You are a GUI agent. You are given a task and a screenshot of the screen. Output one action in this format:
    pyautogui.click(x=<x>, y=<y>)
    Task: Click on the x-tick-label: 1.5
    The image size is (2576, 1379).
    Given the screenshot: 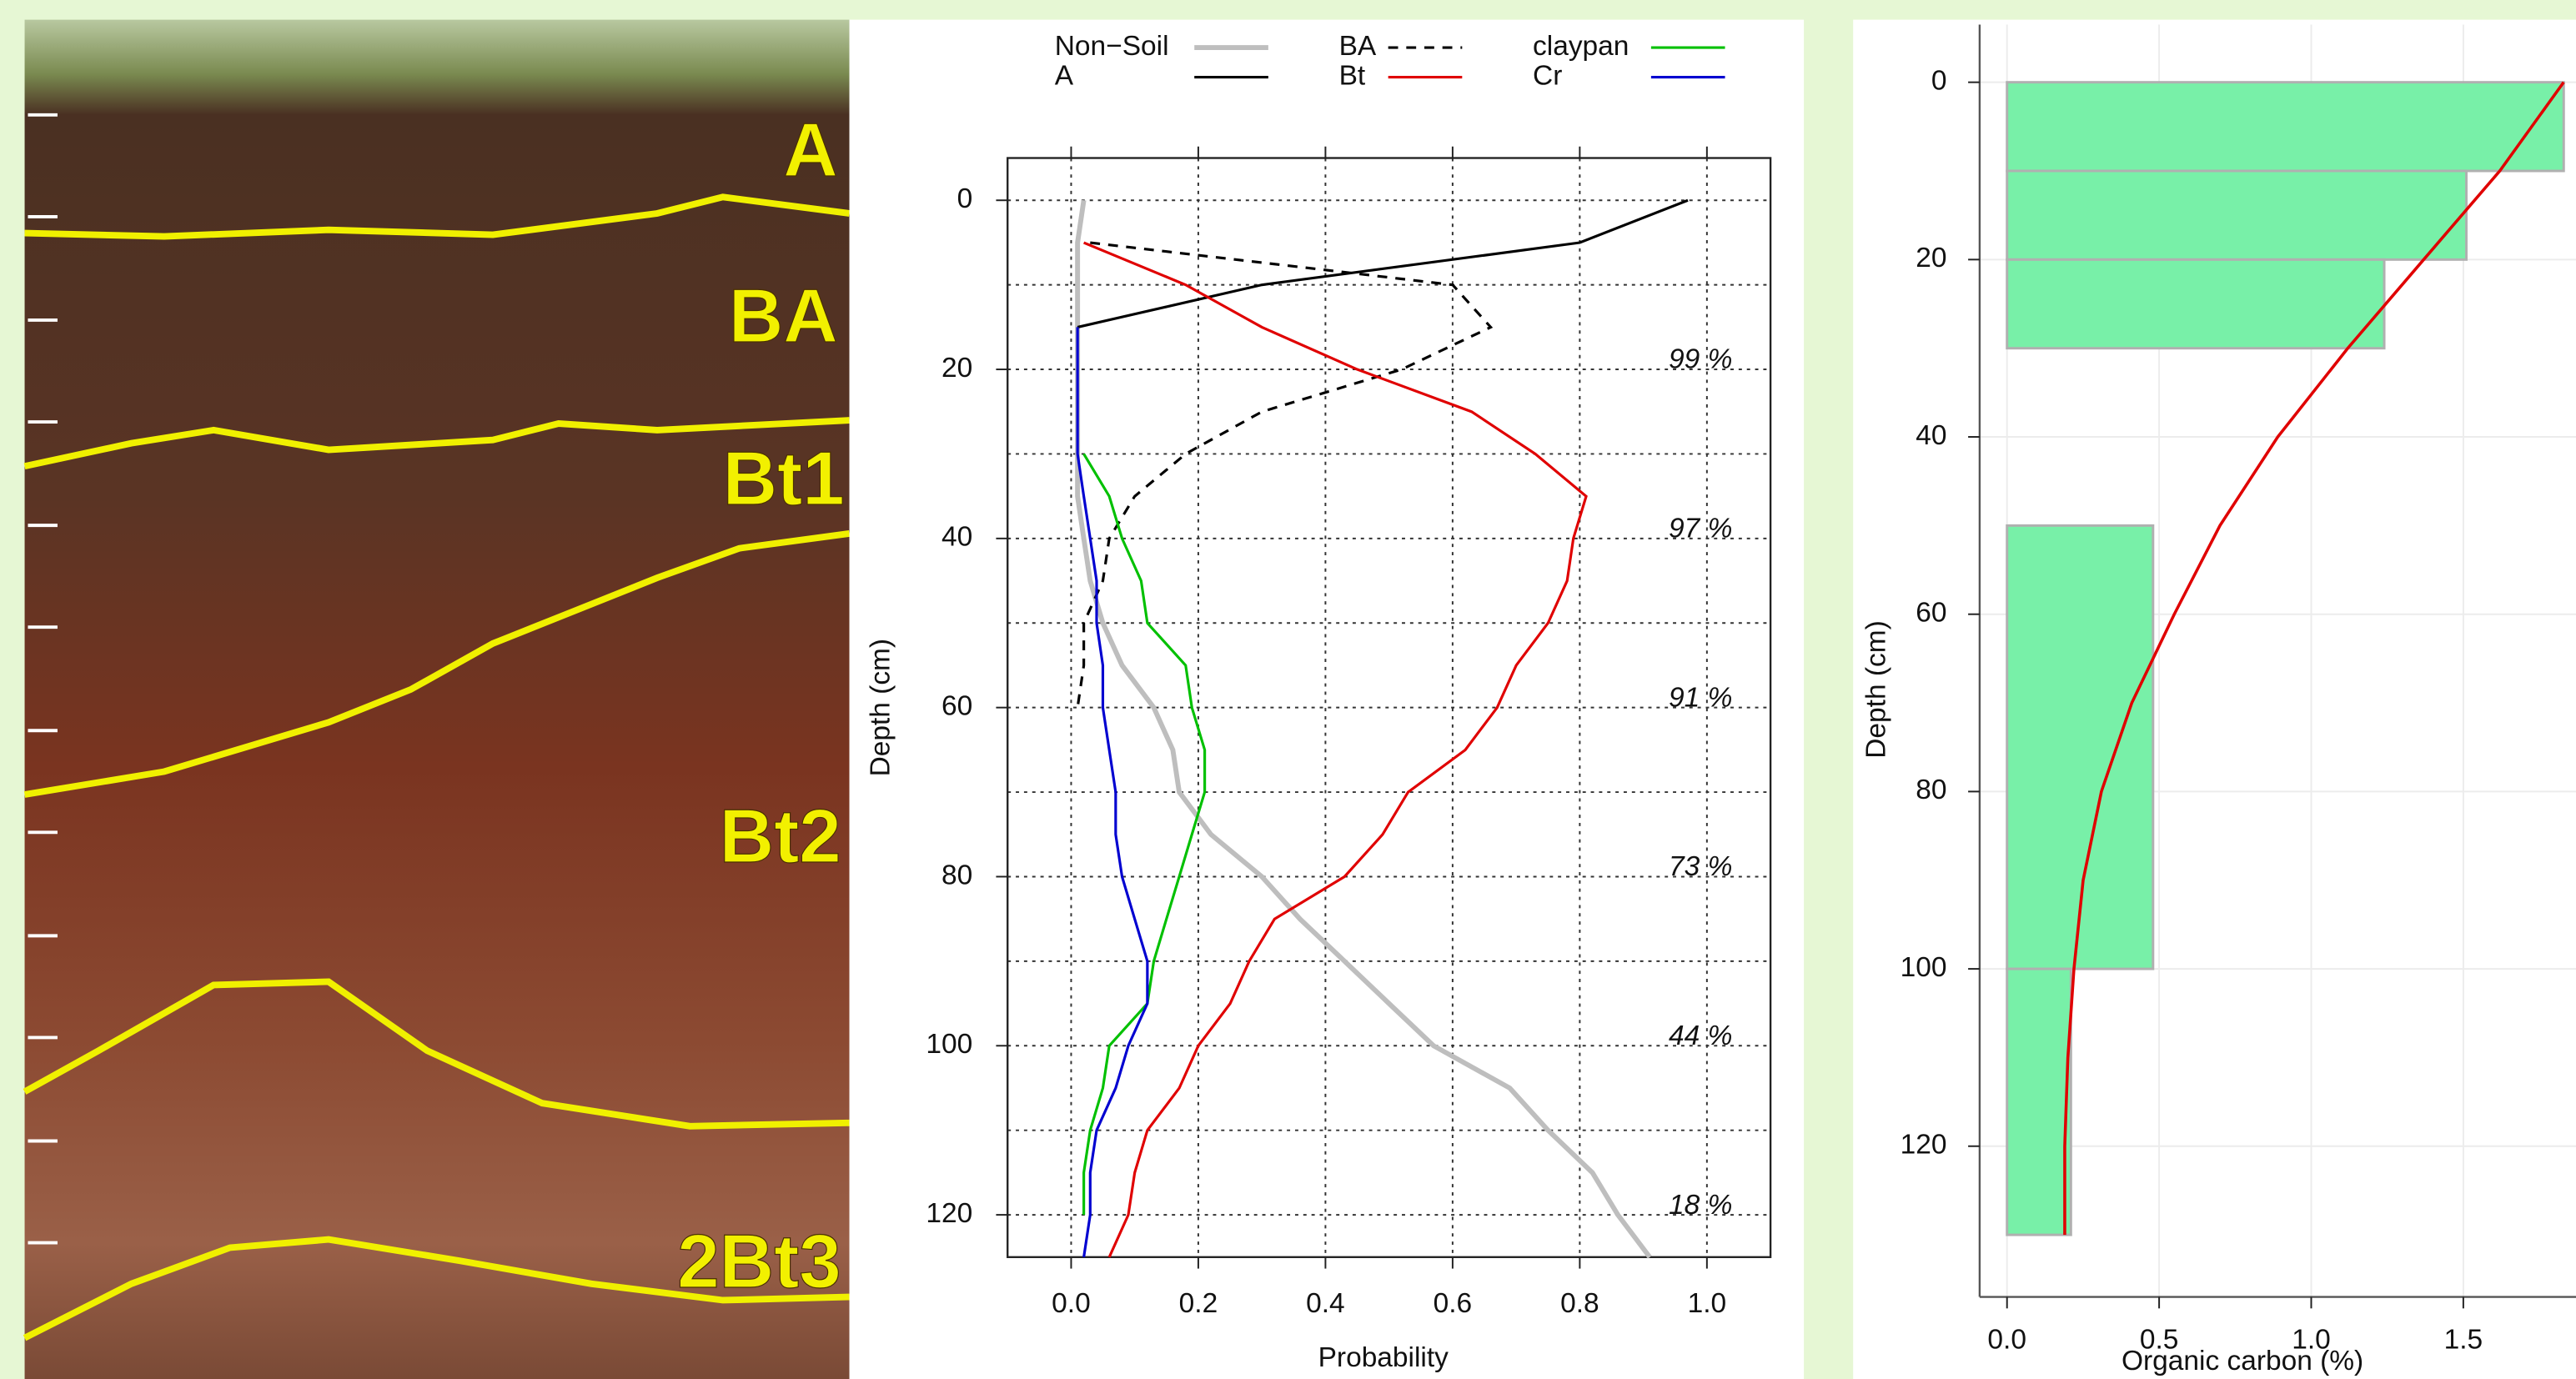 What is the action you would take?
    pyautogui.click(x=2463, y=1340)
    